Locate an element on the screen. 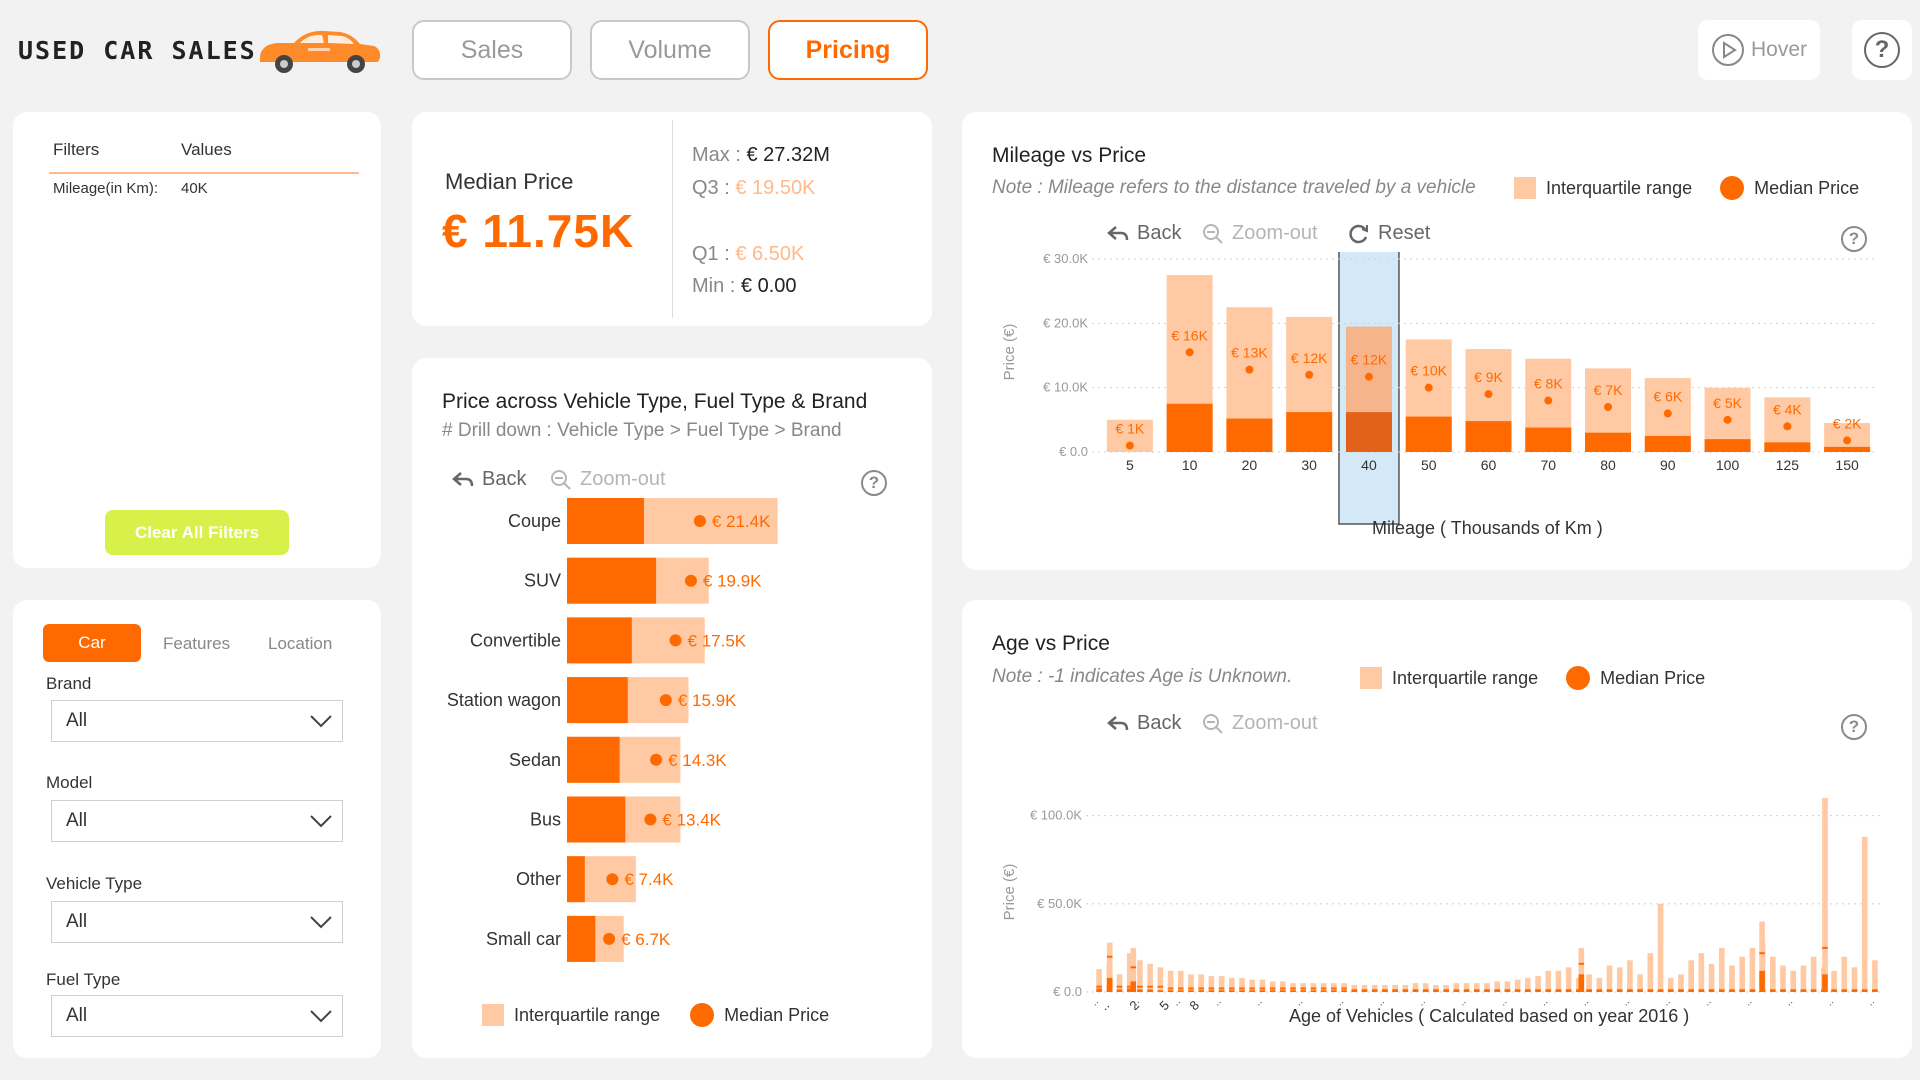  model-label: Model is located at coordinates (69, 782).